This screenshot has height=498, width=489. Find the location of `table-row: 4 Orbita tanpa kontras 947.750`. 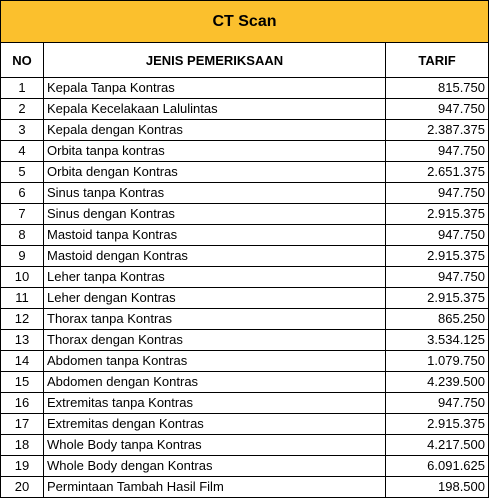

table-row: 4 Orbita tanpa kontras 947.750 is located at coordinates (244, 151).